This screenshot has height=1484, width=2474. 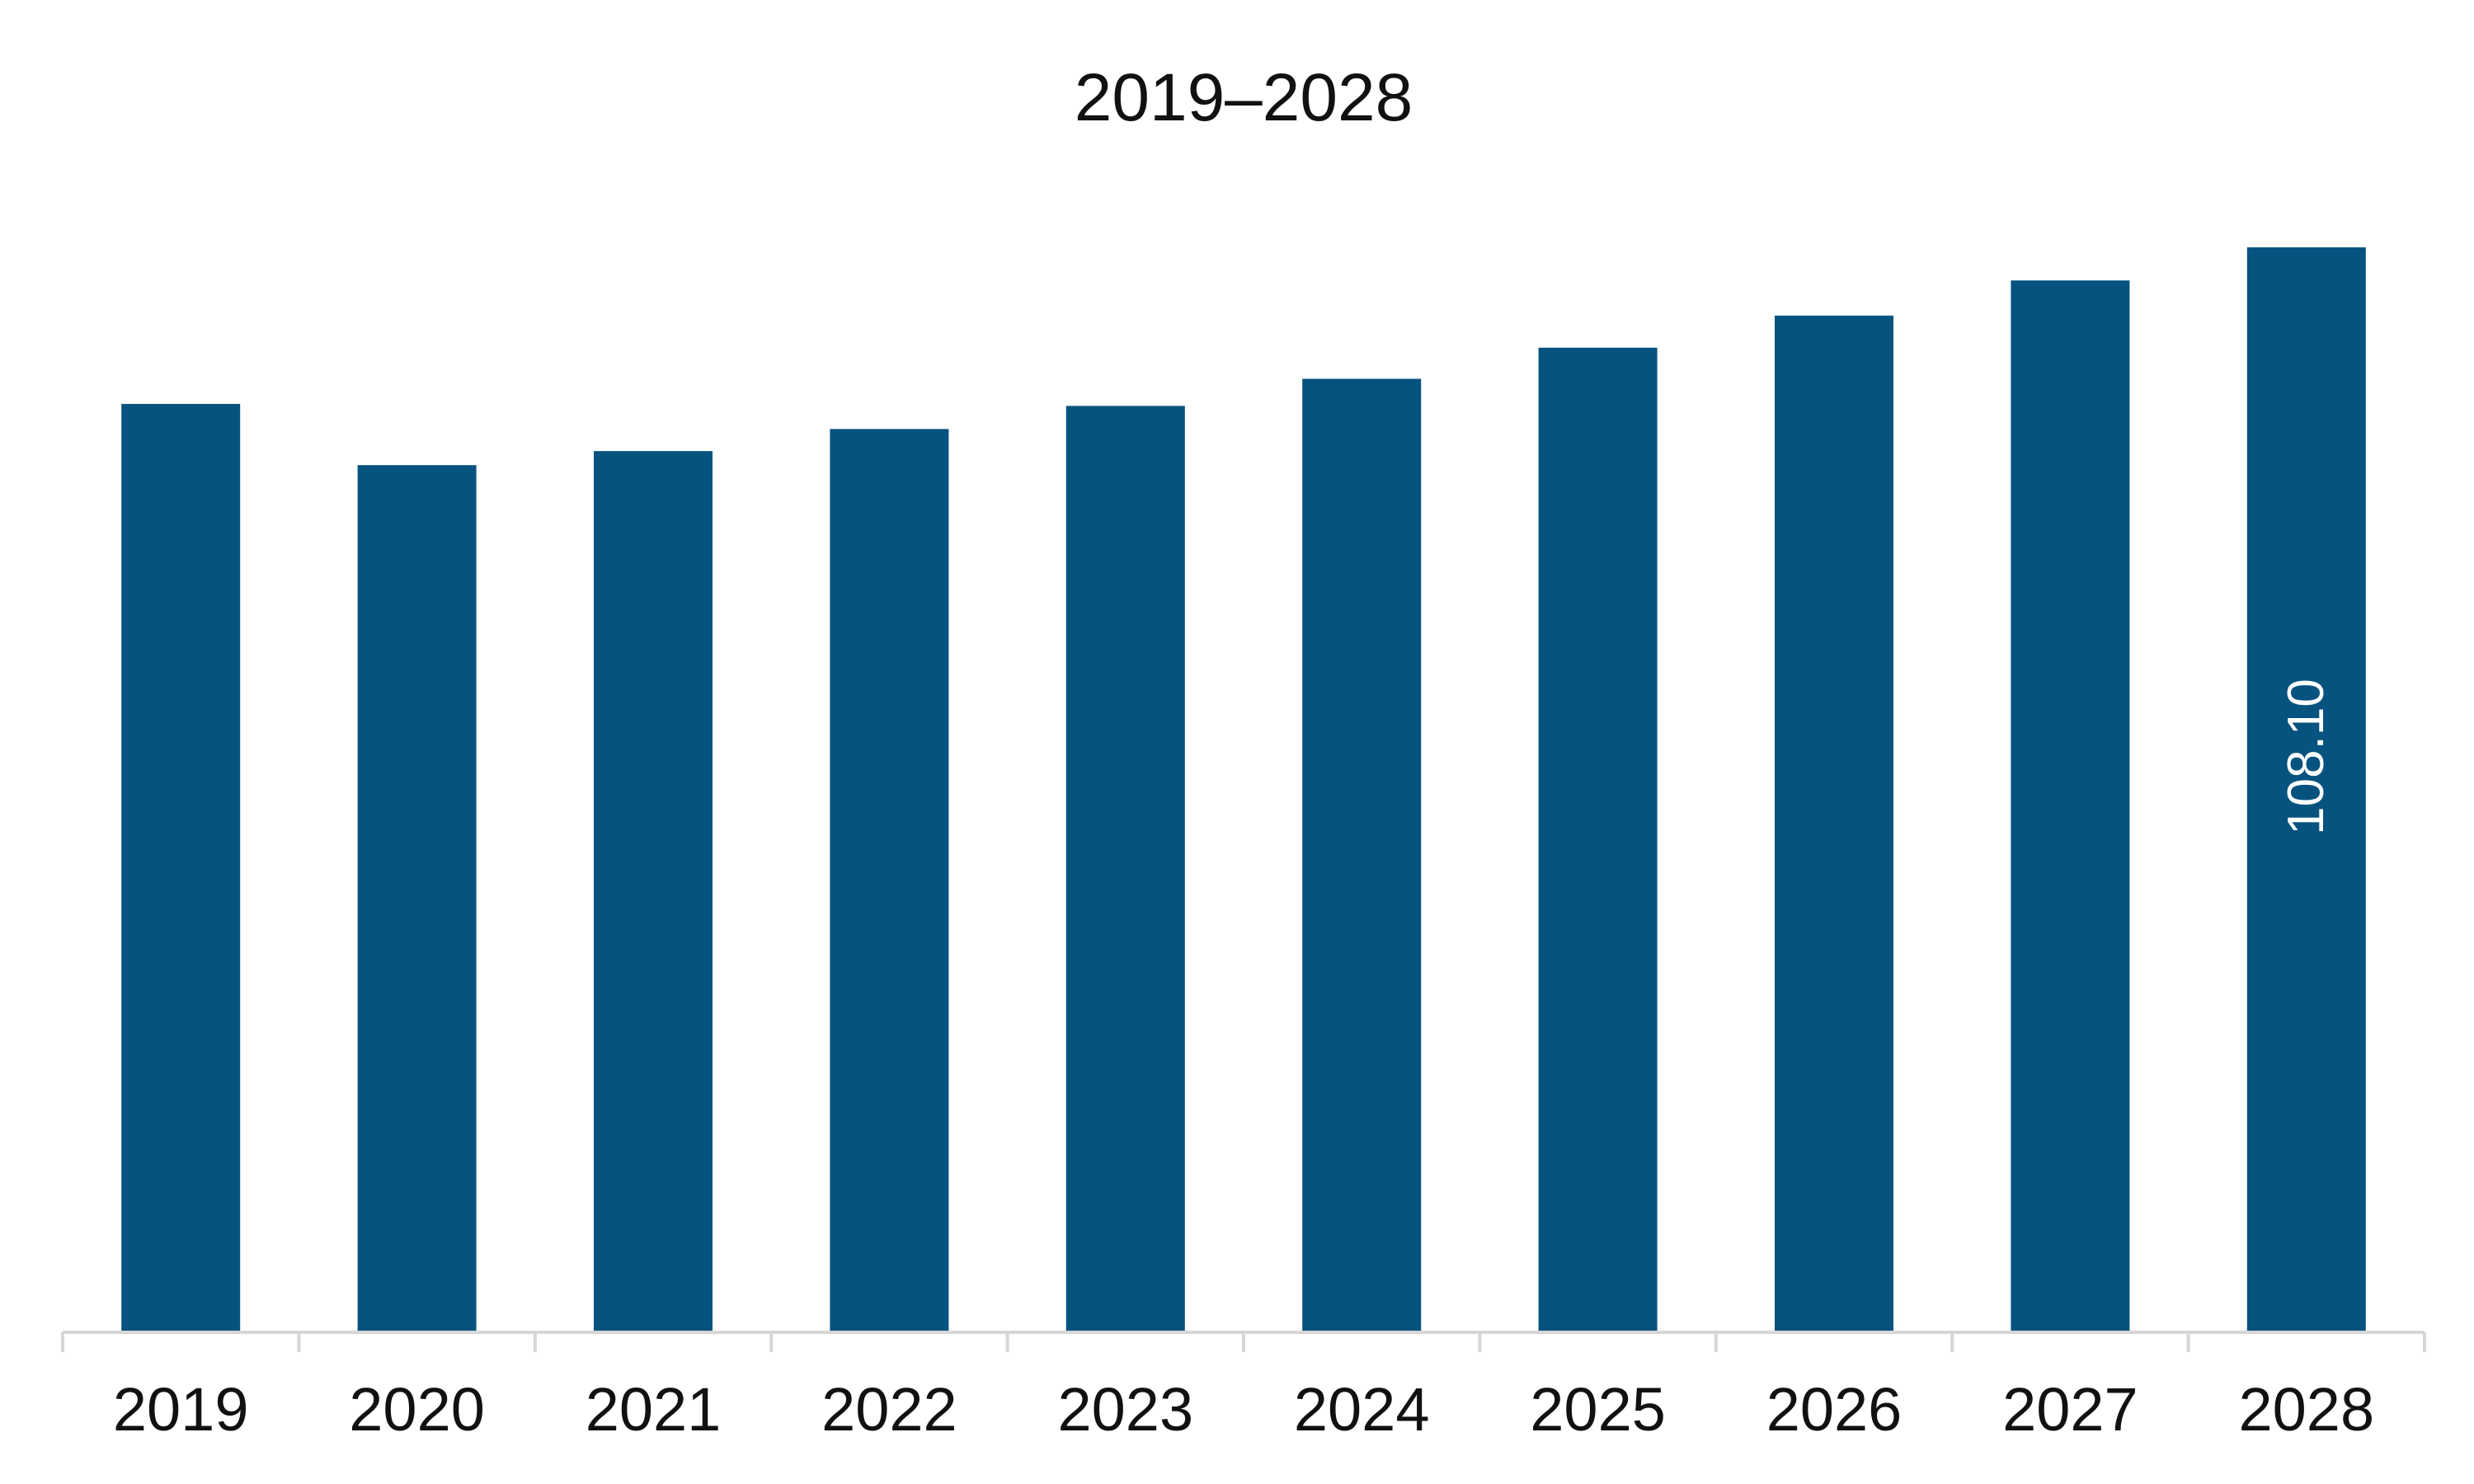 I want to click on bar-2019, so click(x=181, y=868).